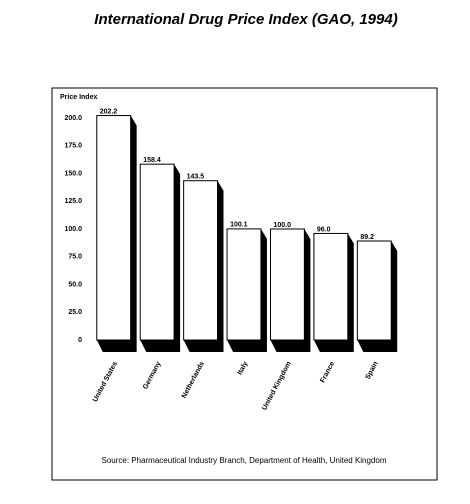  I want to click on x-tick-label: Italy, so click(243, 368).